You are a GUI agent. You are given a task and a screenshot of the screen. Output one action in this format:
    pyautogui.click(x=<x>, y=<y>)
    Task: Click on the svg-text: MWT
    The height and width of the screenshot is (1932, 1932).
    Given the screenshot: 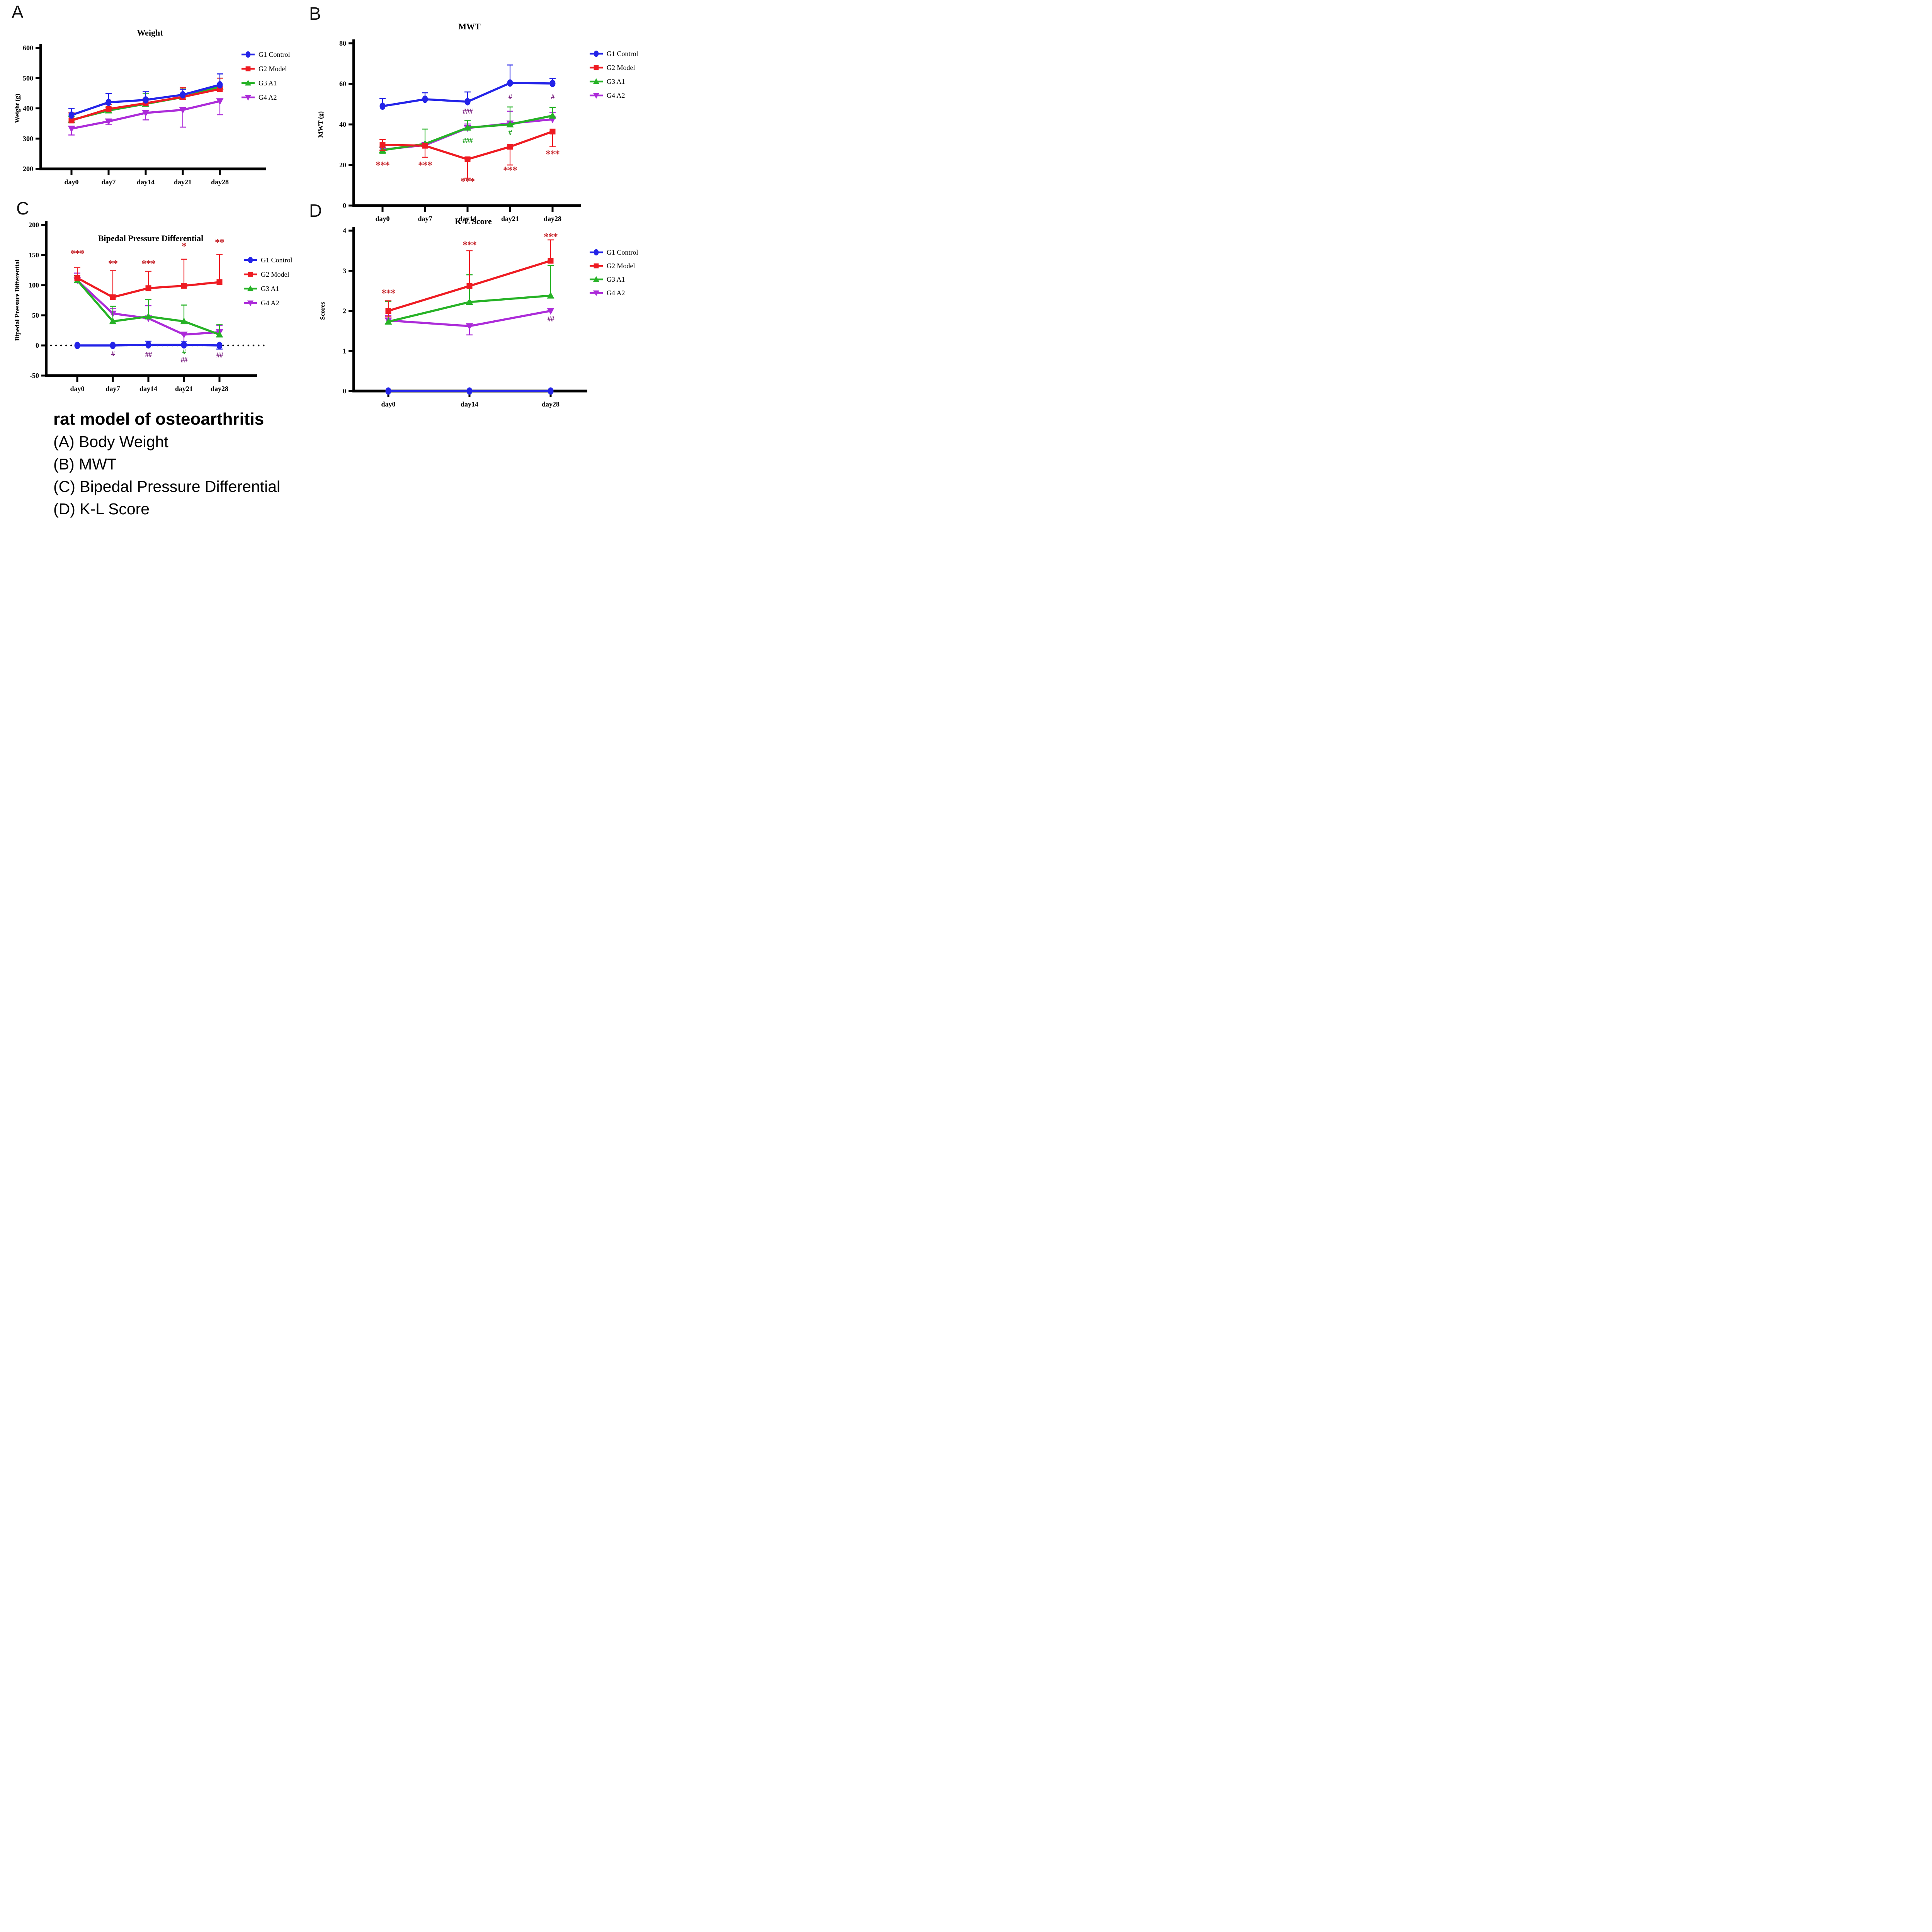 What is the action you would take?
    pyautogui.click(x=470, y=27)
    